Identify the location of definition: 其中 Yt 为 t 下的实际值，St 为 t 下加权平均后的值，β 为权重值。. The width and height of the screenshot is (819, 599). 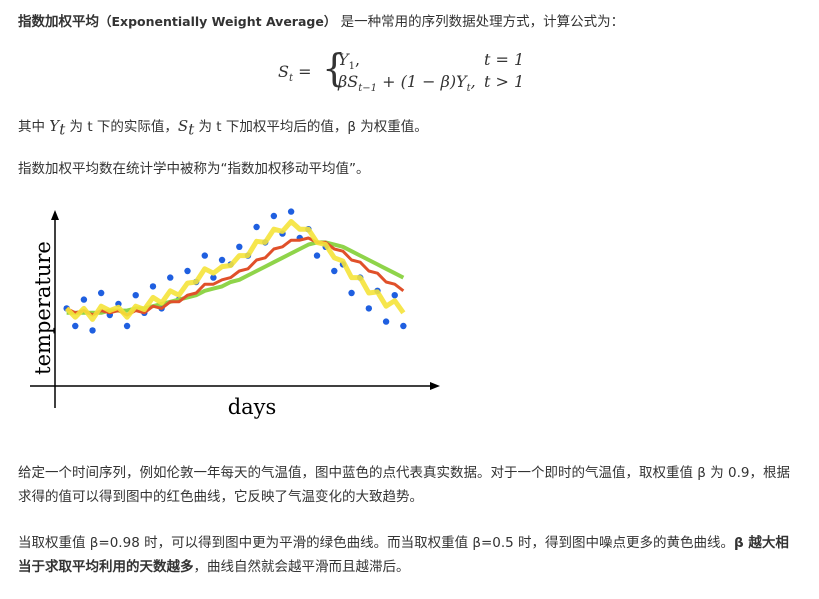
(405, 128).